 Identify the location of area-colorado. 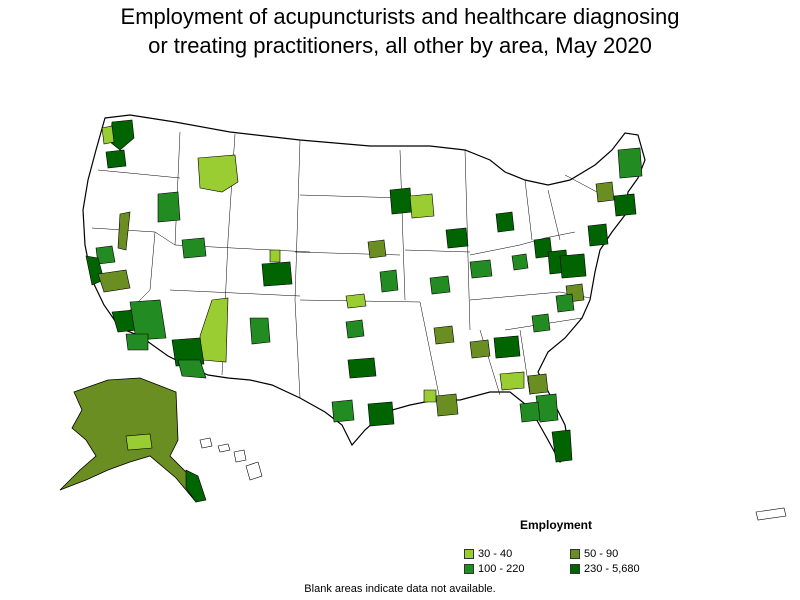
(389, 281).